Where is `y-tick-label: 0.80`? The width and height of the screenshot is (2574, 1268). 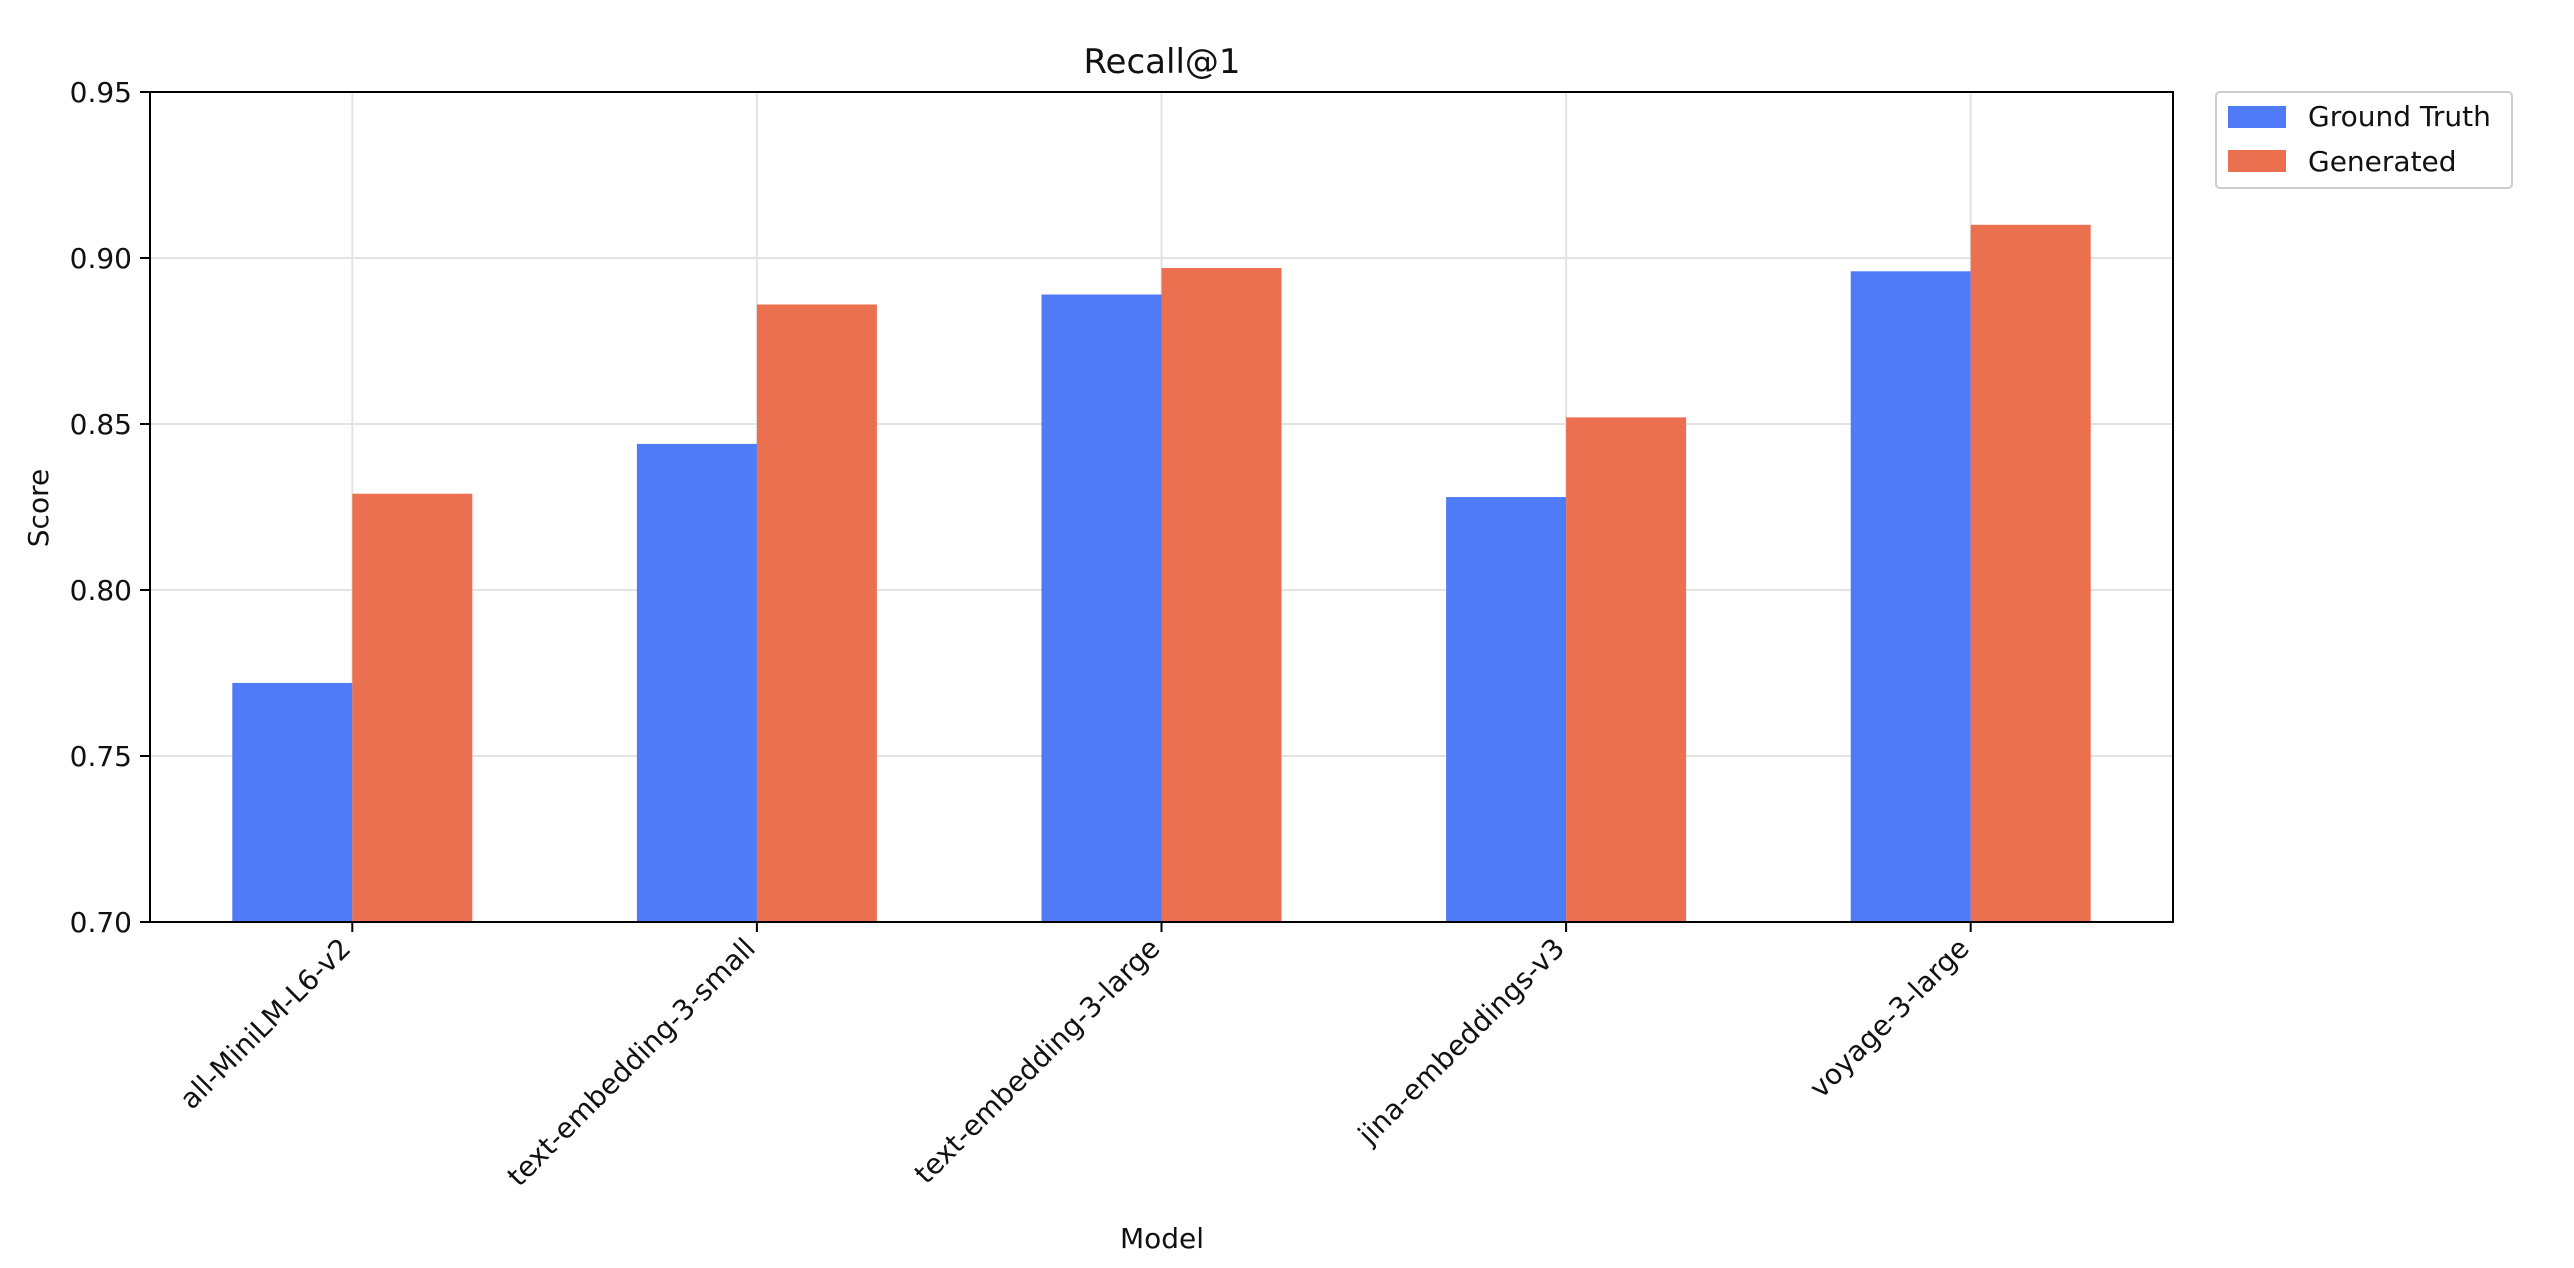
y-tick-label: 0.80 is located at coordinates (101, 590).